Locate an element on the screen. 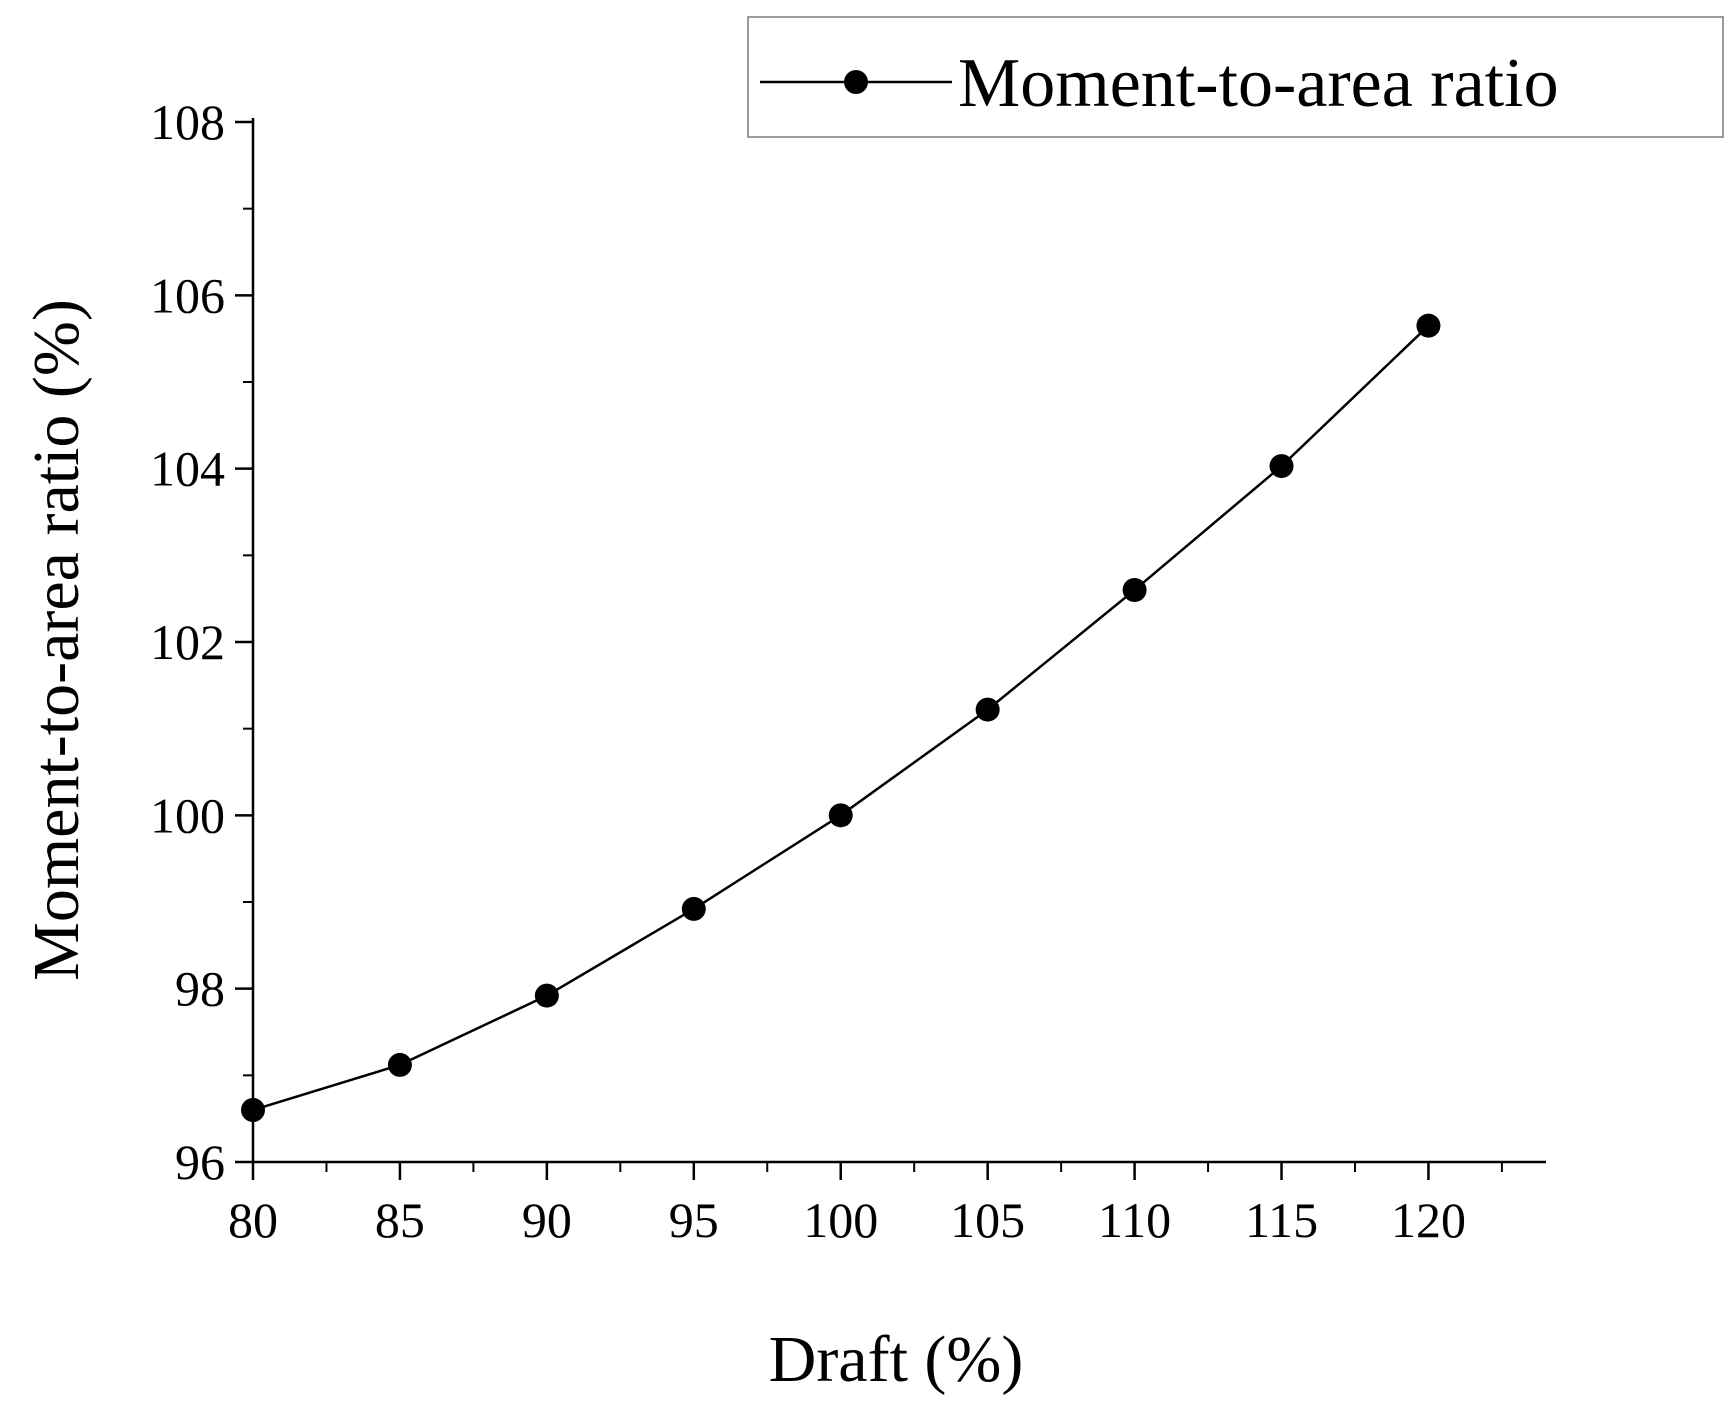 The width and height of the screenshot is (1731, 1409). y-tick-label: 102 is located at coordinates (187, 642).